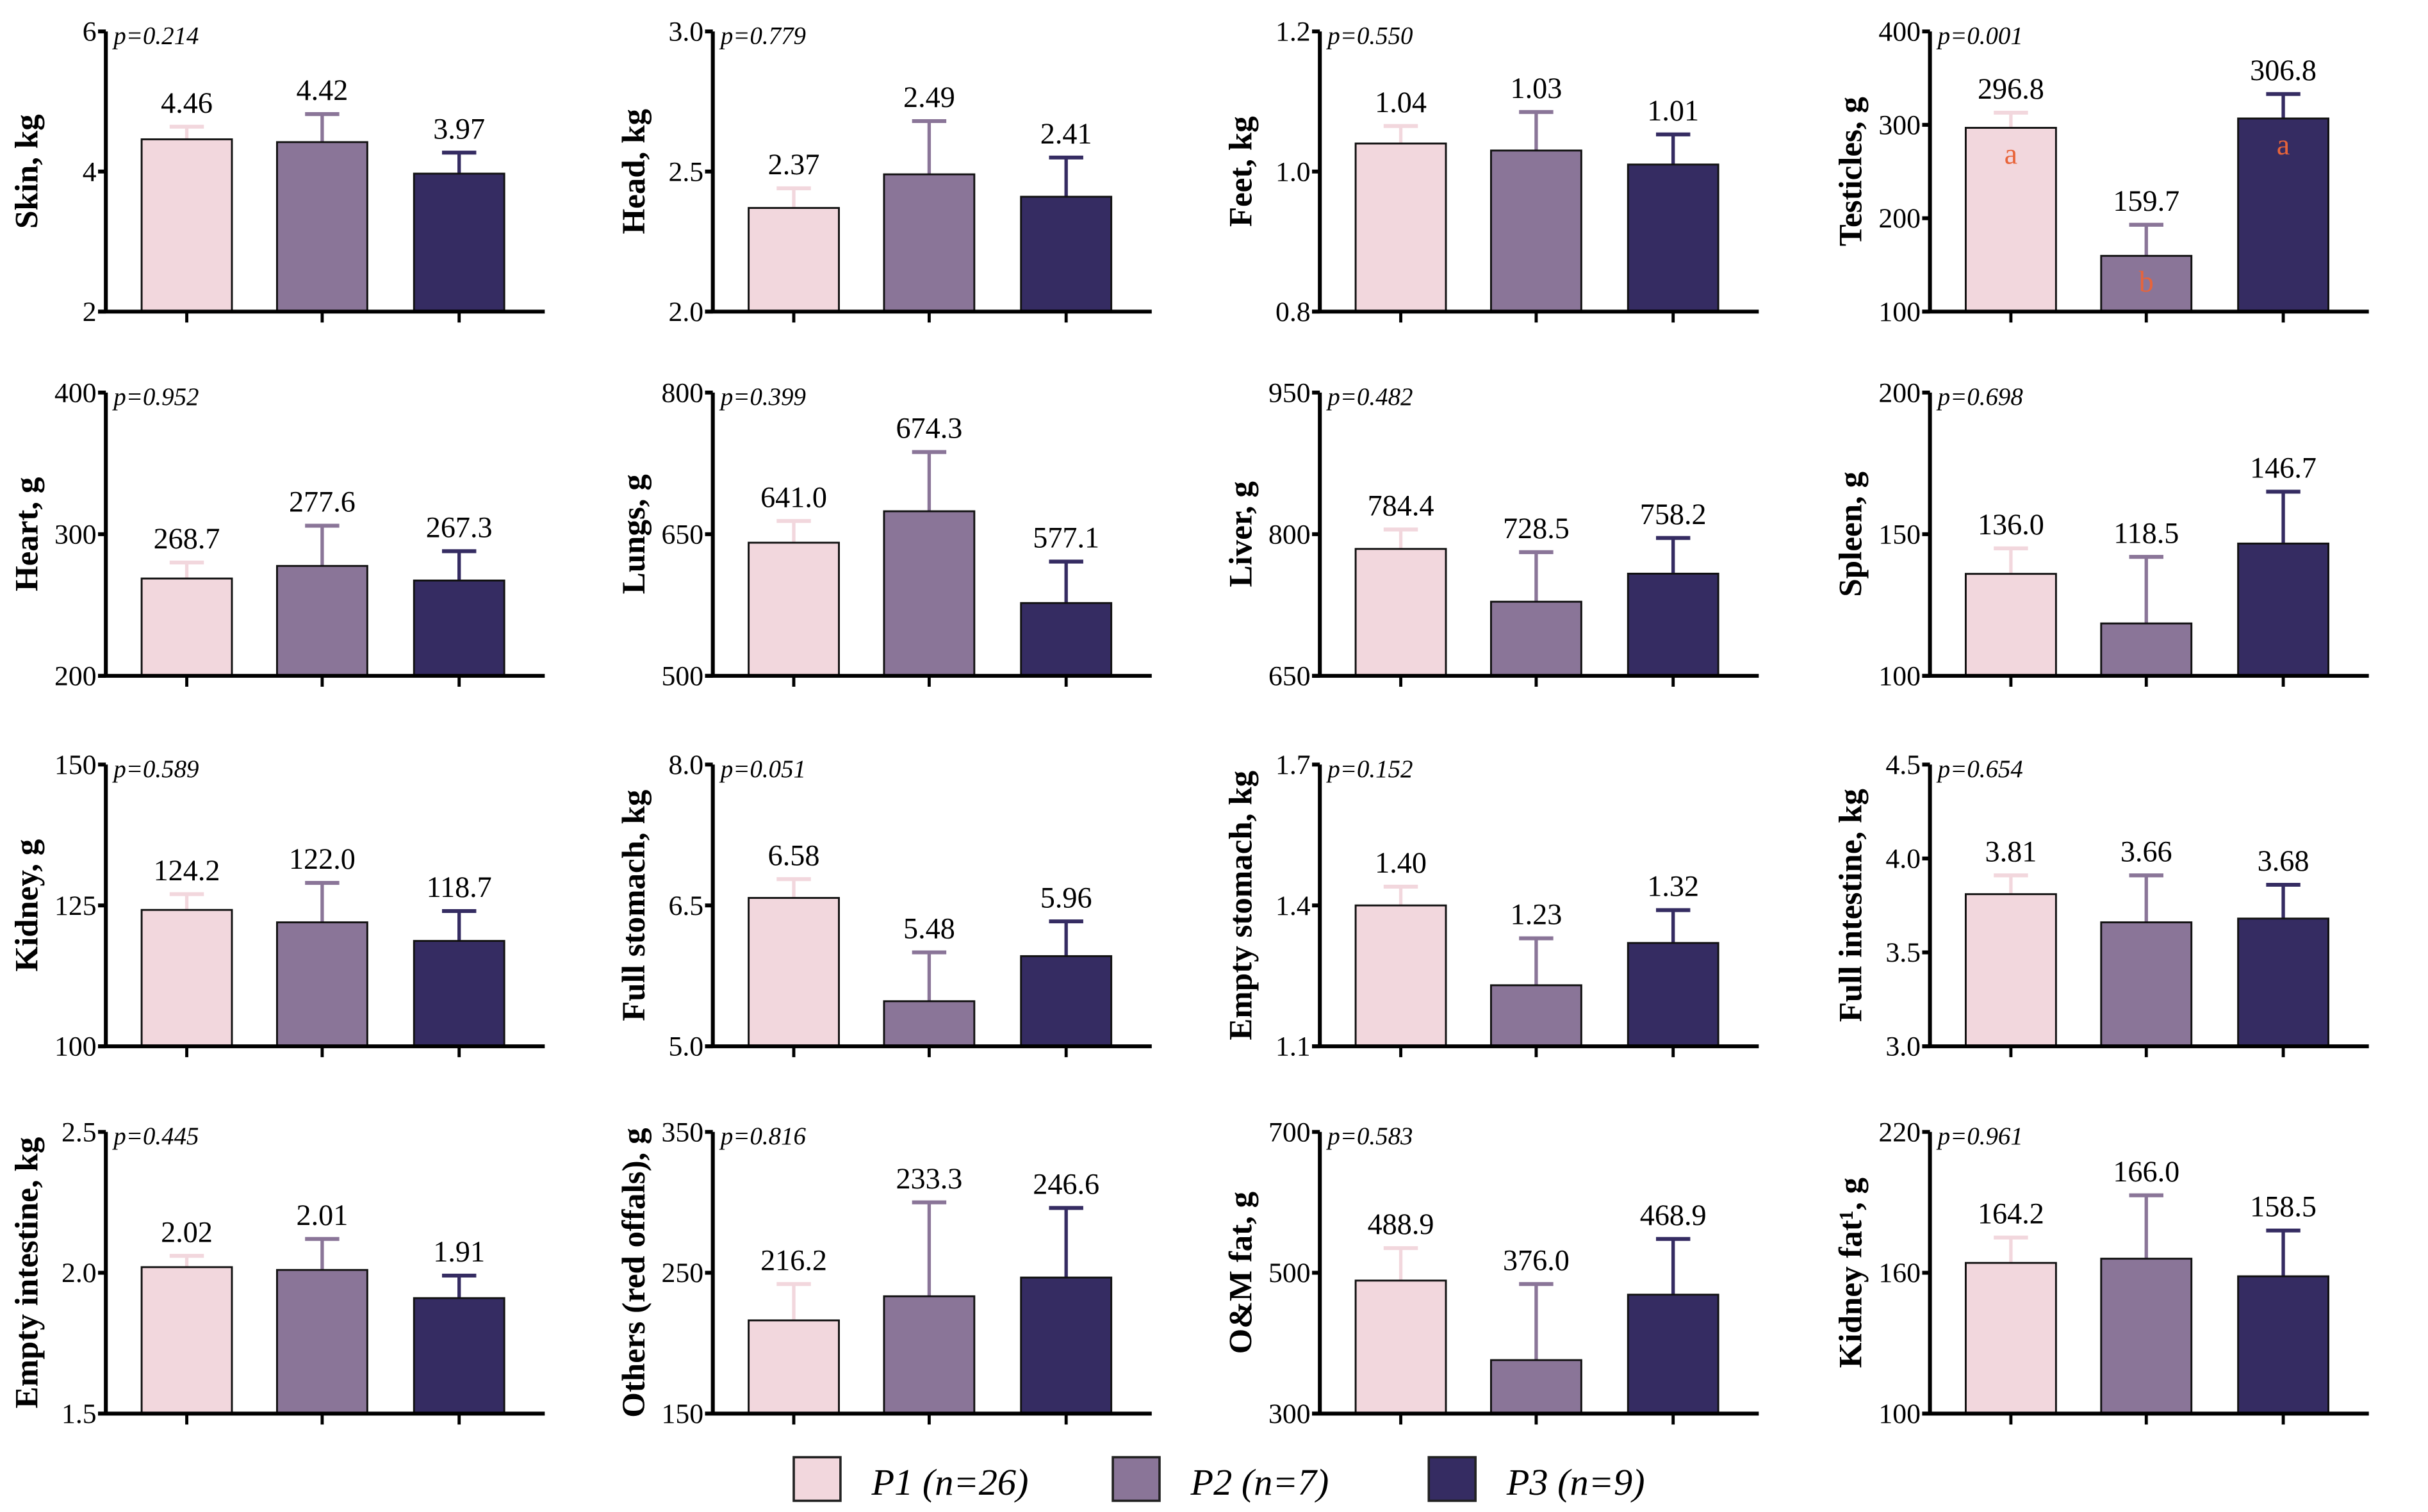 This screenshot has width=2428, height=1512. What do you see at coordinates (1899, 1132) in the screenshot?
I see `y-tick-label: 220` at bounding box center [1899, 1132].